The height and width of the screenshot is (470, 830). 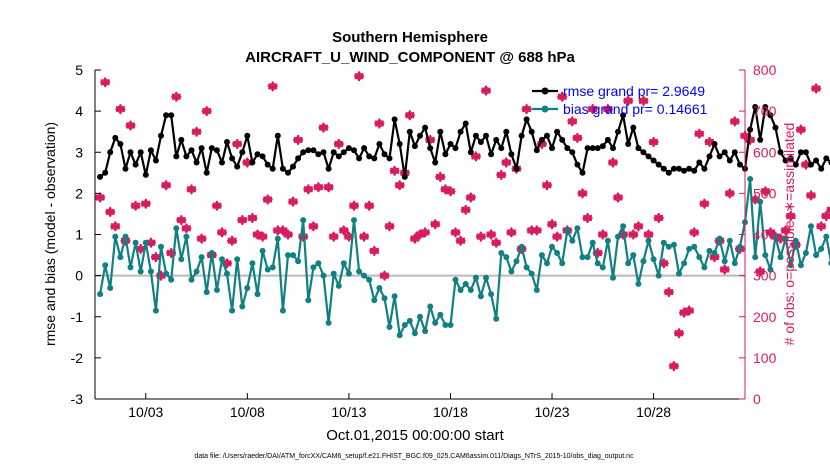 I want to click on x-tick-label: 10/18, so click(x=450, y=412).